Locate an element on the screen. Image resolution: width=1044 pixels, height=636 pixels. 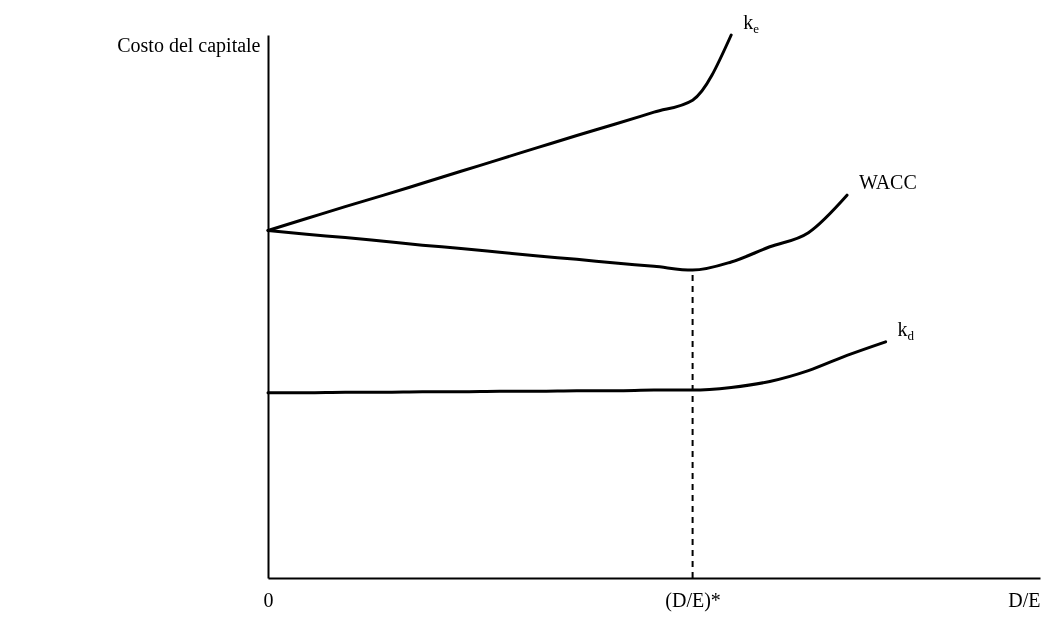
y-axis-title: Costo del capitale is located at coordinates (189, 45).